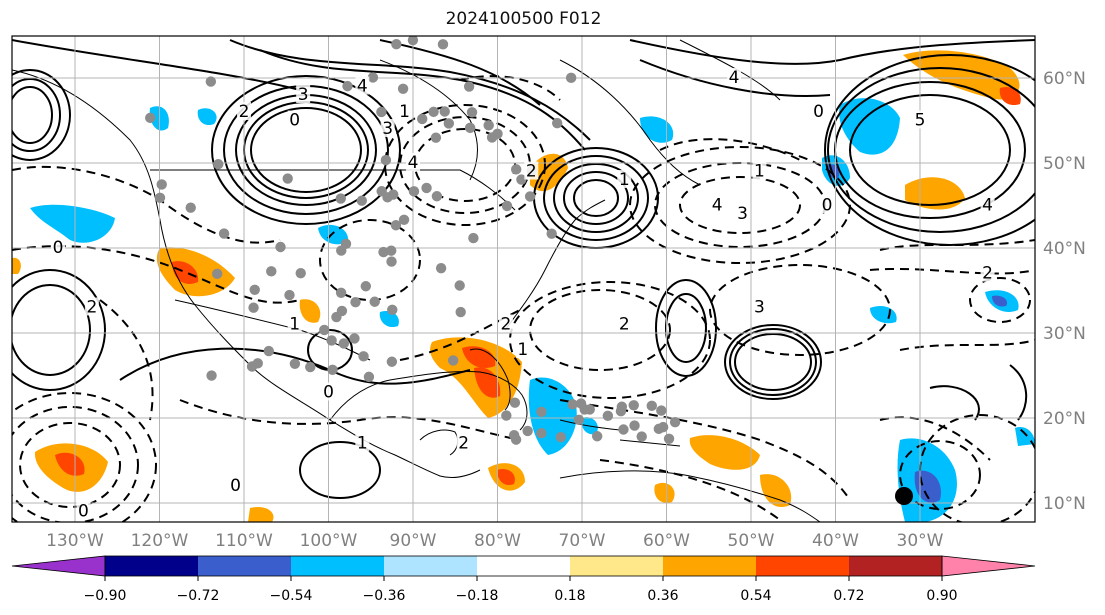 Image resolution: width=1105 pixels, height=615 pixels. Describe the element at coordinates (72, 223) in the screenshot. I see `cool-shading` at that location.